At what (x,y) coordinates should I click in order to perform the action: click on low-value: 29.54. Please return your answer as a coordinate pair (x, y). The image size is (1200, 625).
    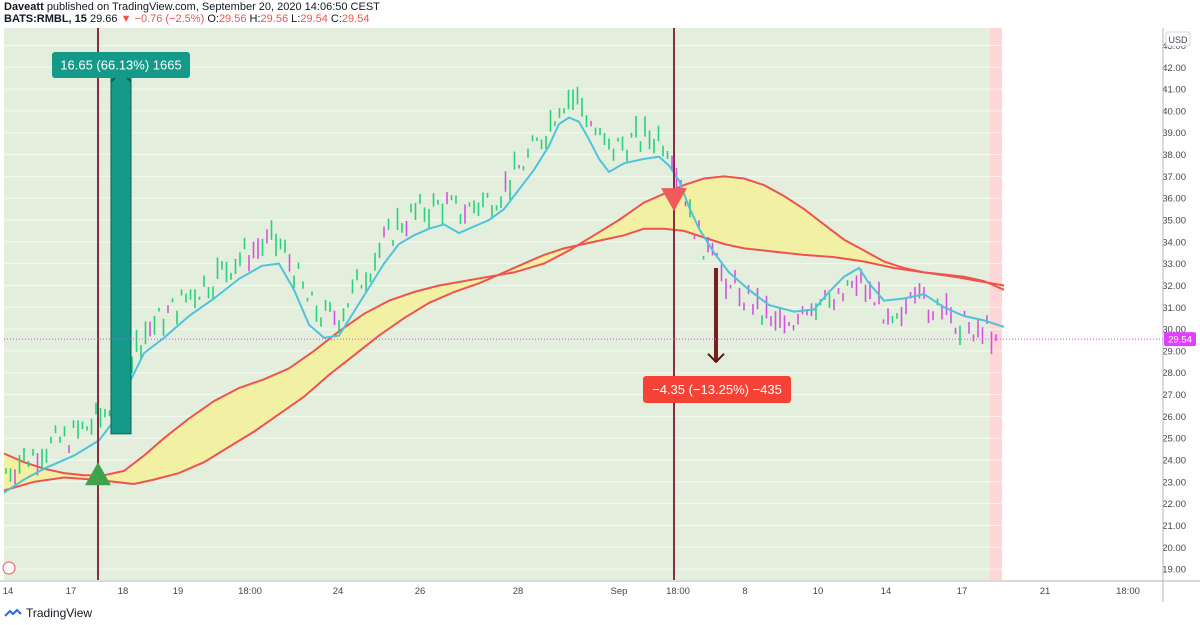
    Looking at the image, I should click on (314, 19).